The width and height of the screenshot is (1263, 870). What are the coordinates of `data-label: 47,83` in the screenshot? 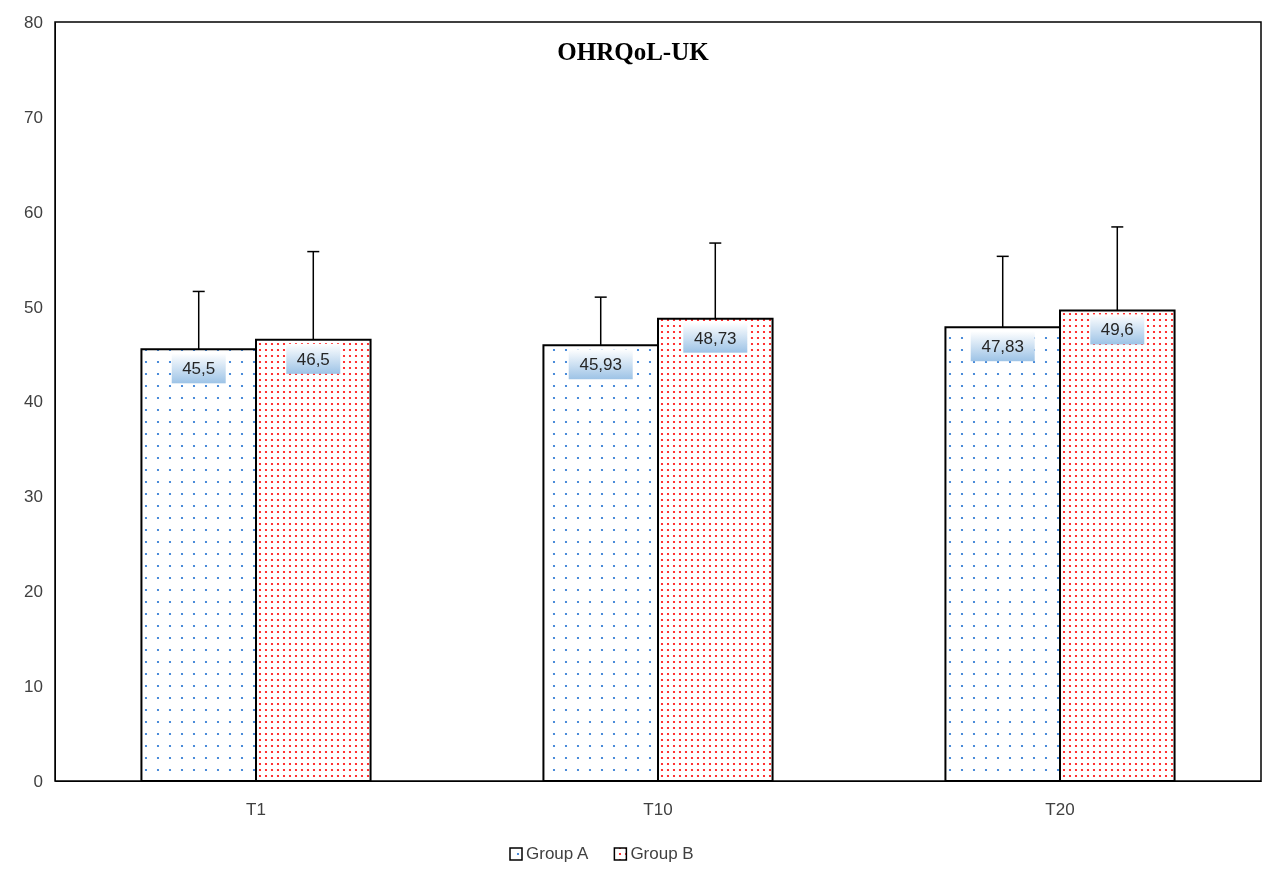 It's located at (1002, 347).